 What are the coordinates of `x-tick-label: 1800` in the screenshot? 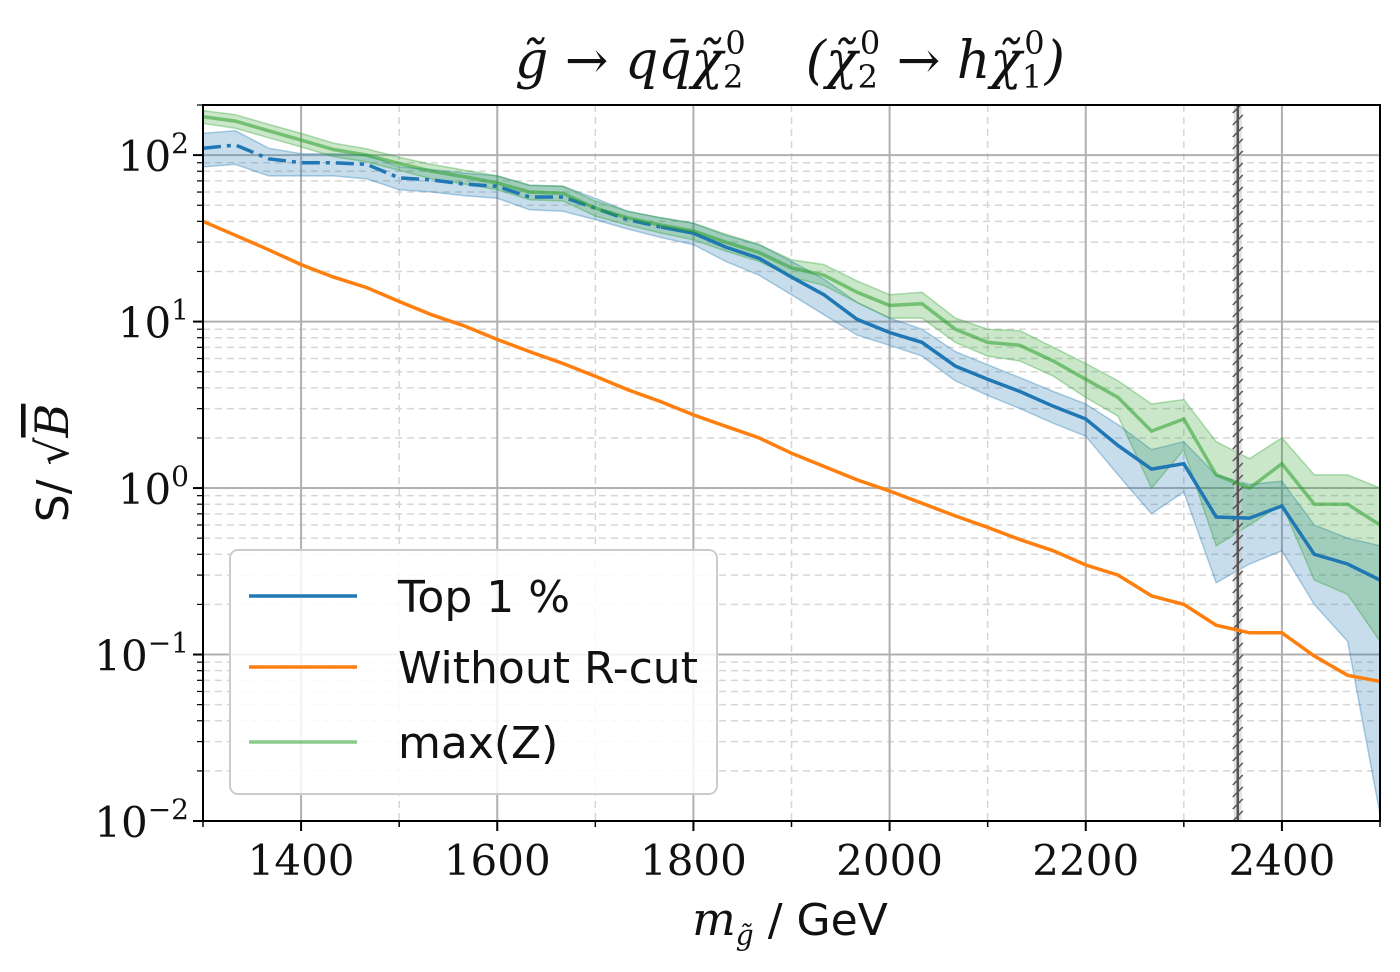 It's located at (693, 860).